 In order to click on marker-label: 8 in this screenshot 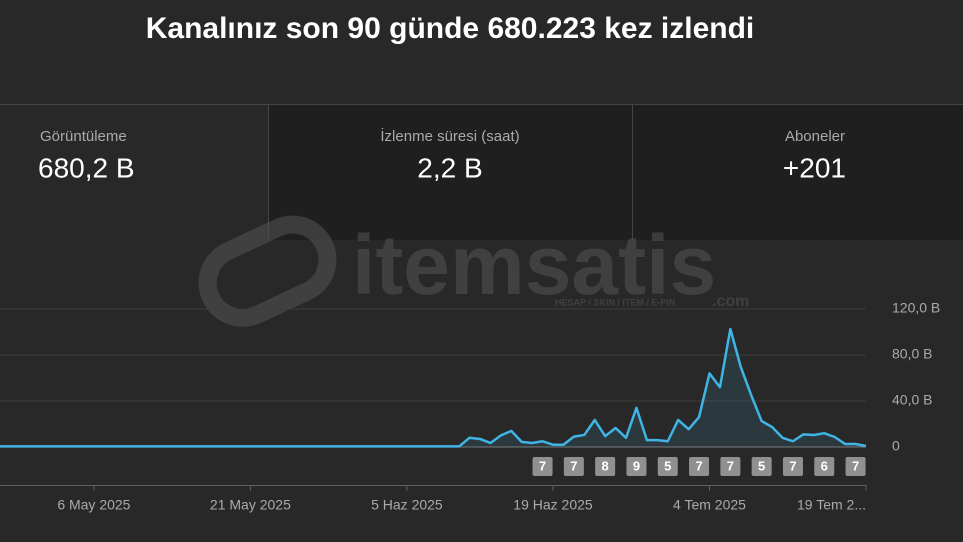, I will do `click(605, 465)`.